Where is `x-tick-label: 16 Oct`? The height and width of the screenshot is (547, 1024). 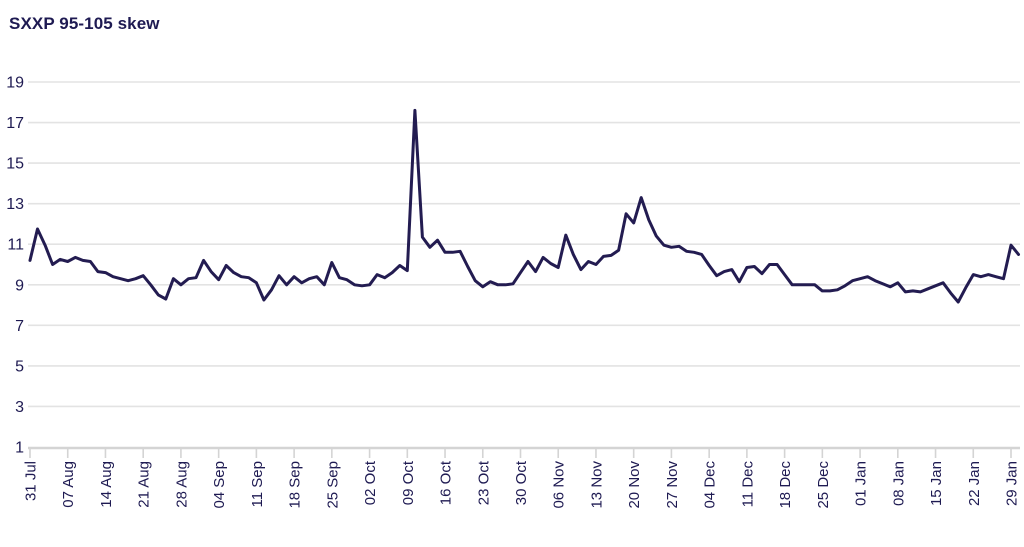
x-tick-label: 16 Oct is located at coordinates (446, 482).